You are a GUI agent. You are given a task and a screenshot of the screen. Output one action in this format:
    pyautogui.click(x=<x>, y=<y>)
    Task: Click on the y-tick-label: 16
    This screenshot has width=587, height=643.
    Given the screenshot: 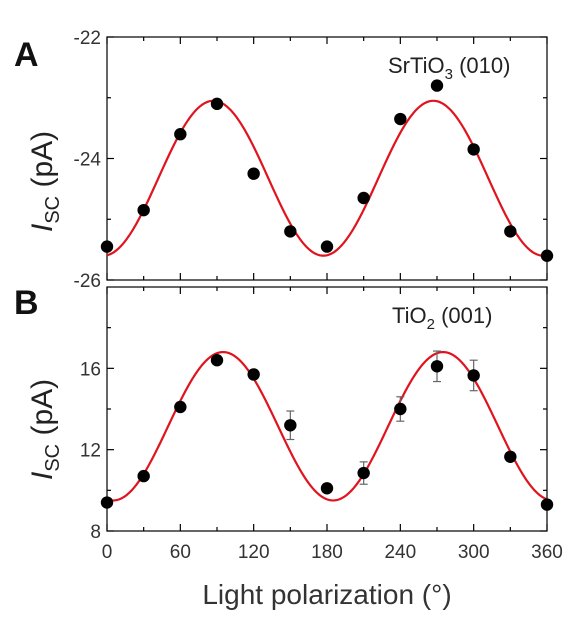 What is the action you would take?
    pyautogui.click(x=90, y=369)
    